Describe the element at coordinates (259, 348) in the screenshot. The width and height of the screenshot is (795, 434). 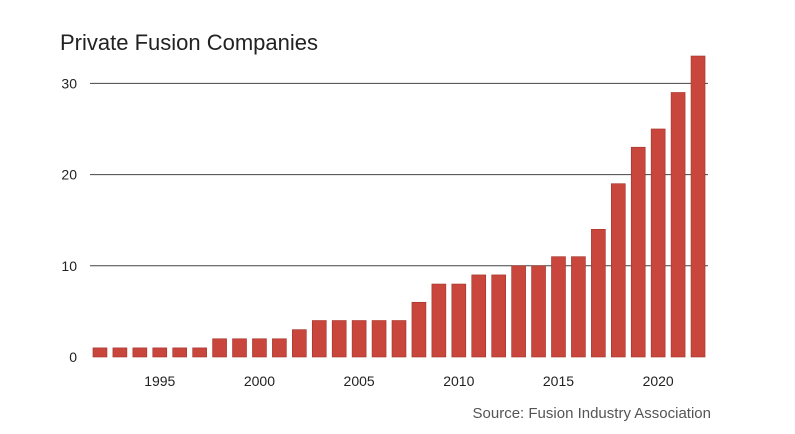
I see `bar-2000` at that location.